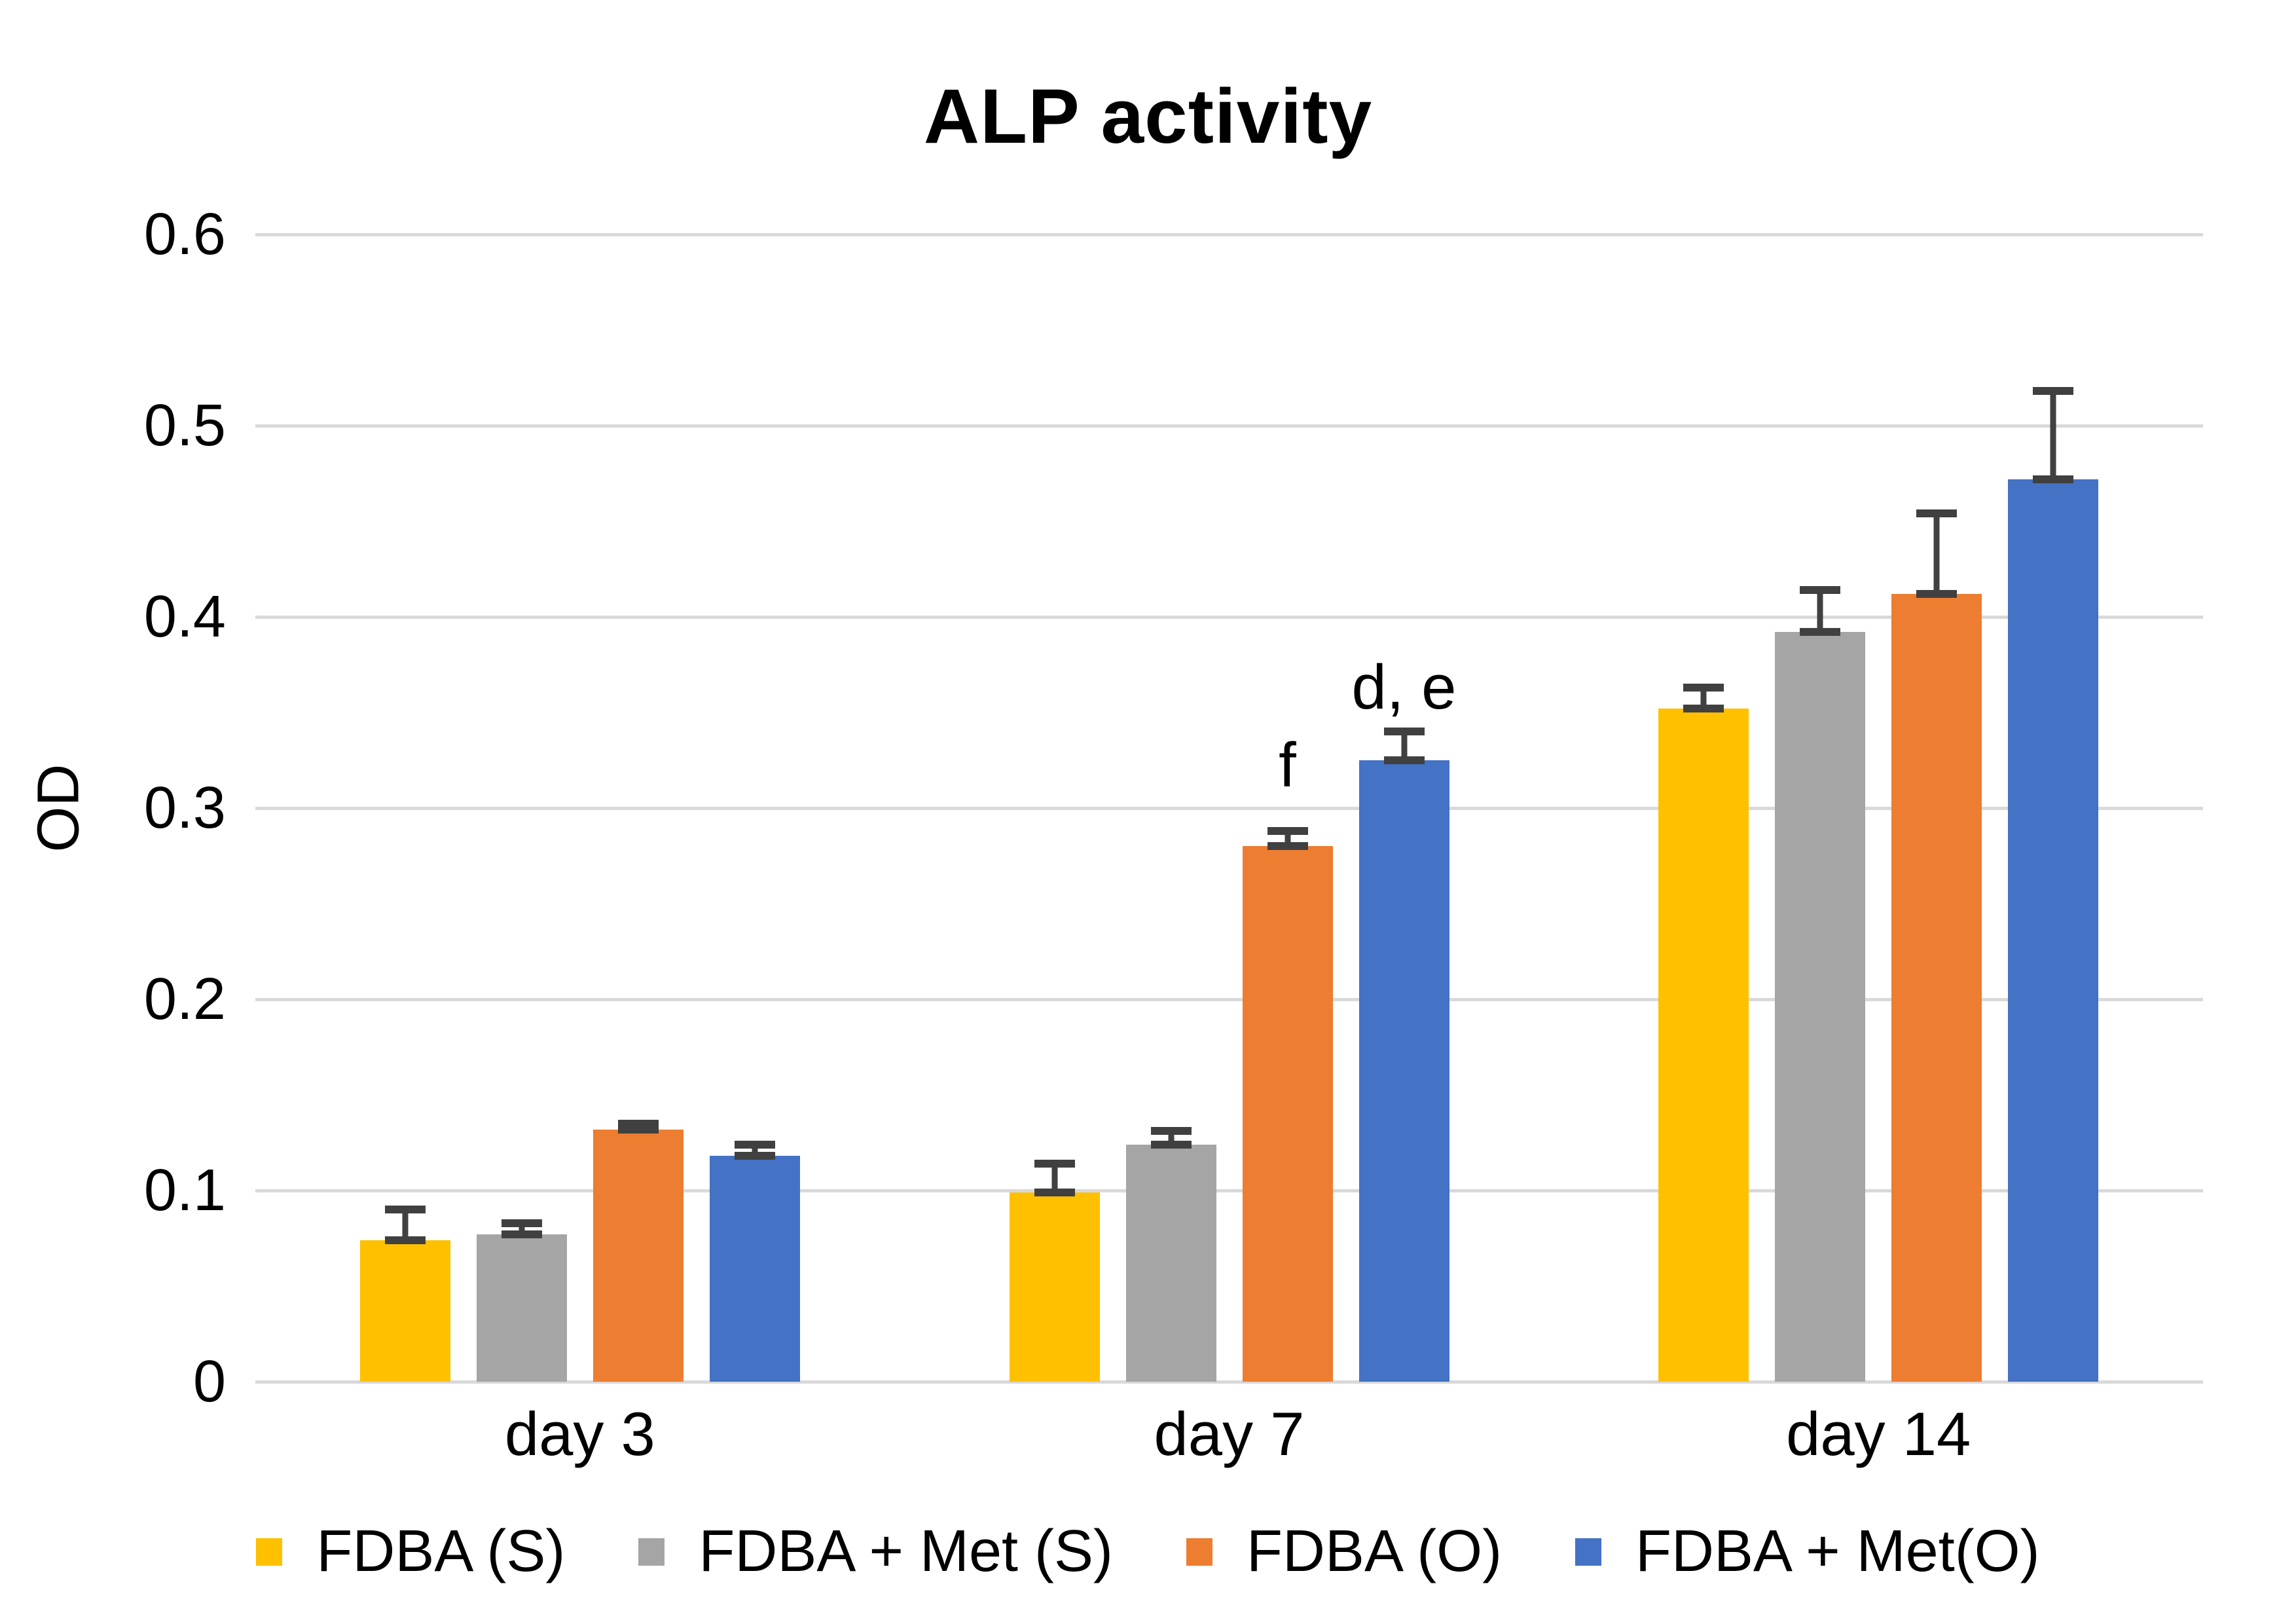  I want to click on legend-label: FDBA (S), so click(441, 1551).